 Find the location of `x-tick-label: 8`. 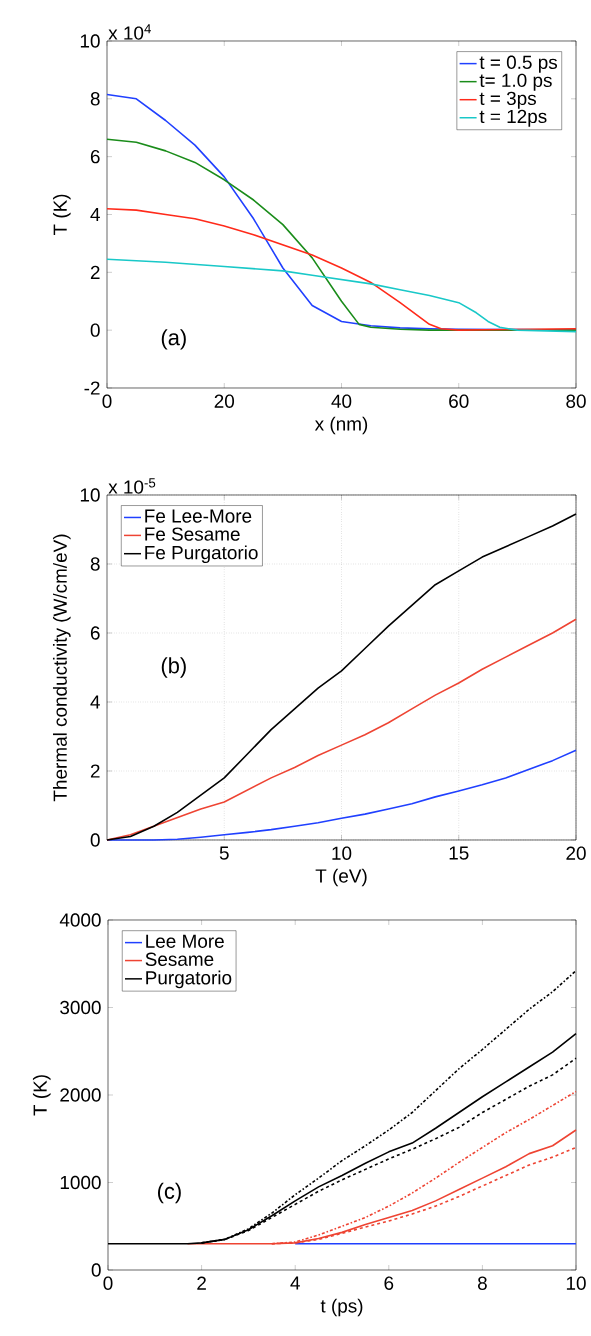

x-tick-label: 8 is located at coordinates (482, 1283).